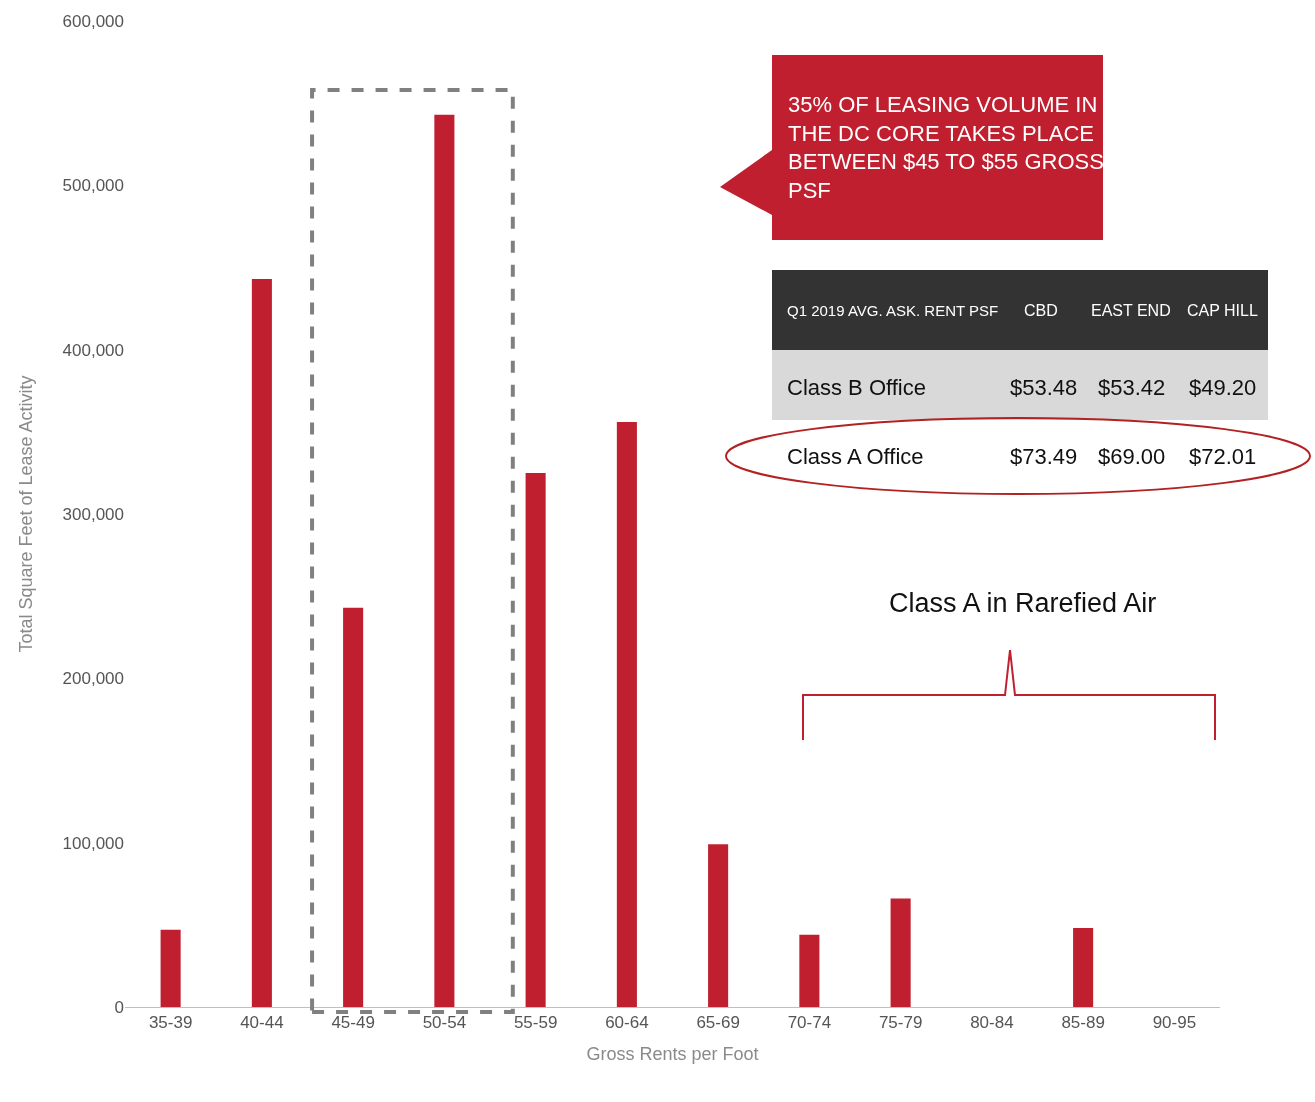  Describe the element at coordinates (93, 679) in the screenshot. I see `y-tick-label: 200,000` at that location.